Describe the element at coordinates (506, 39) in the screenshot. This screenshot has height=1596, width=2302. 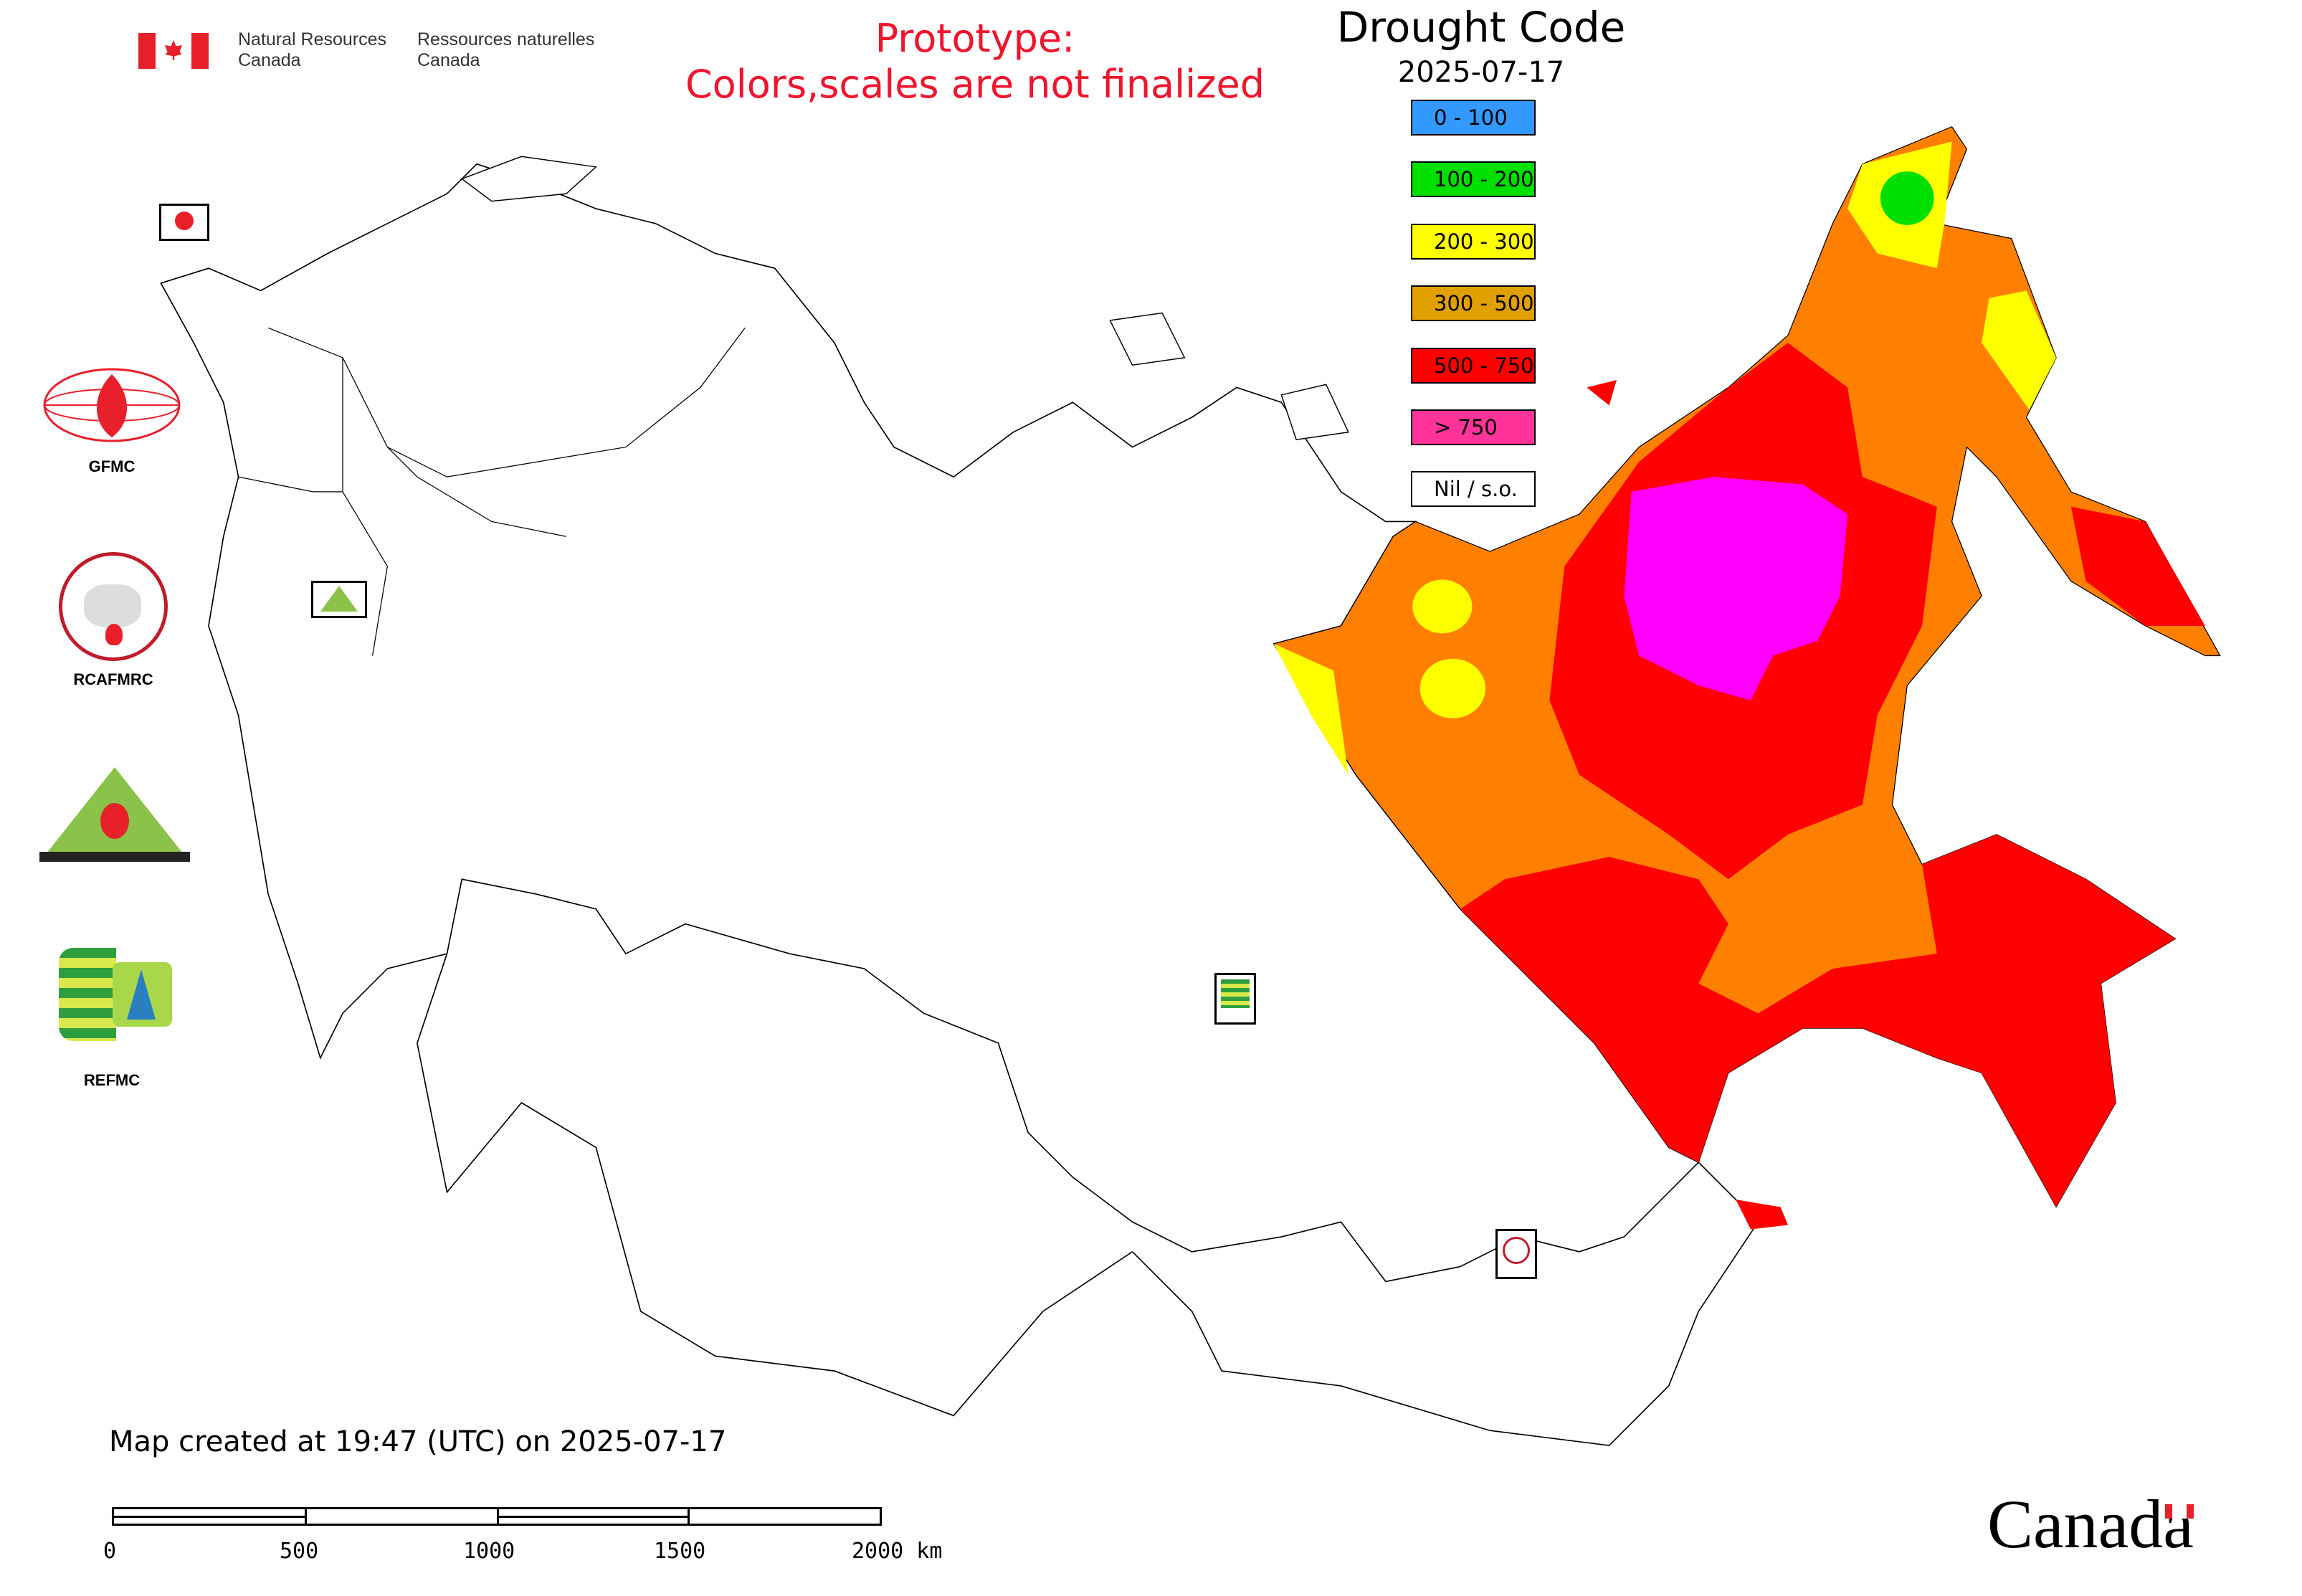
I see `agency-fr-line: Ressources naturelles` at that location.